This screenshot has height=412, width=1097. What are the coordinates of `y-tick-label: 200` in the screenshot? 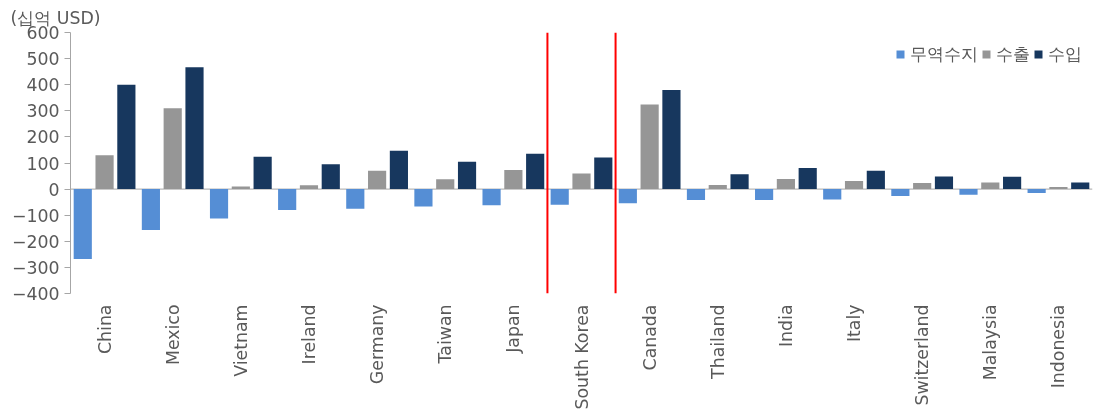 It's located at (43, 137).